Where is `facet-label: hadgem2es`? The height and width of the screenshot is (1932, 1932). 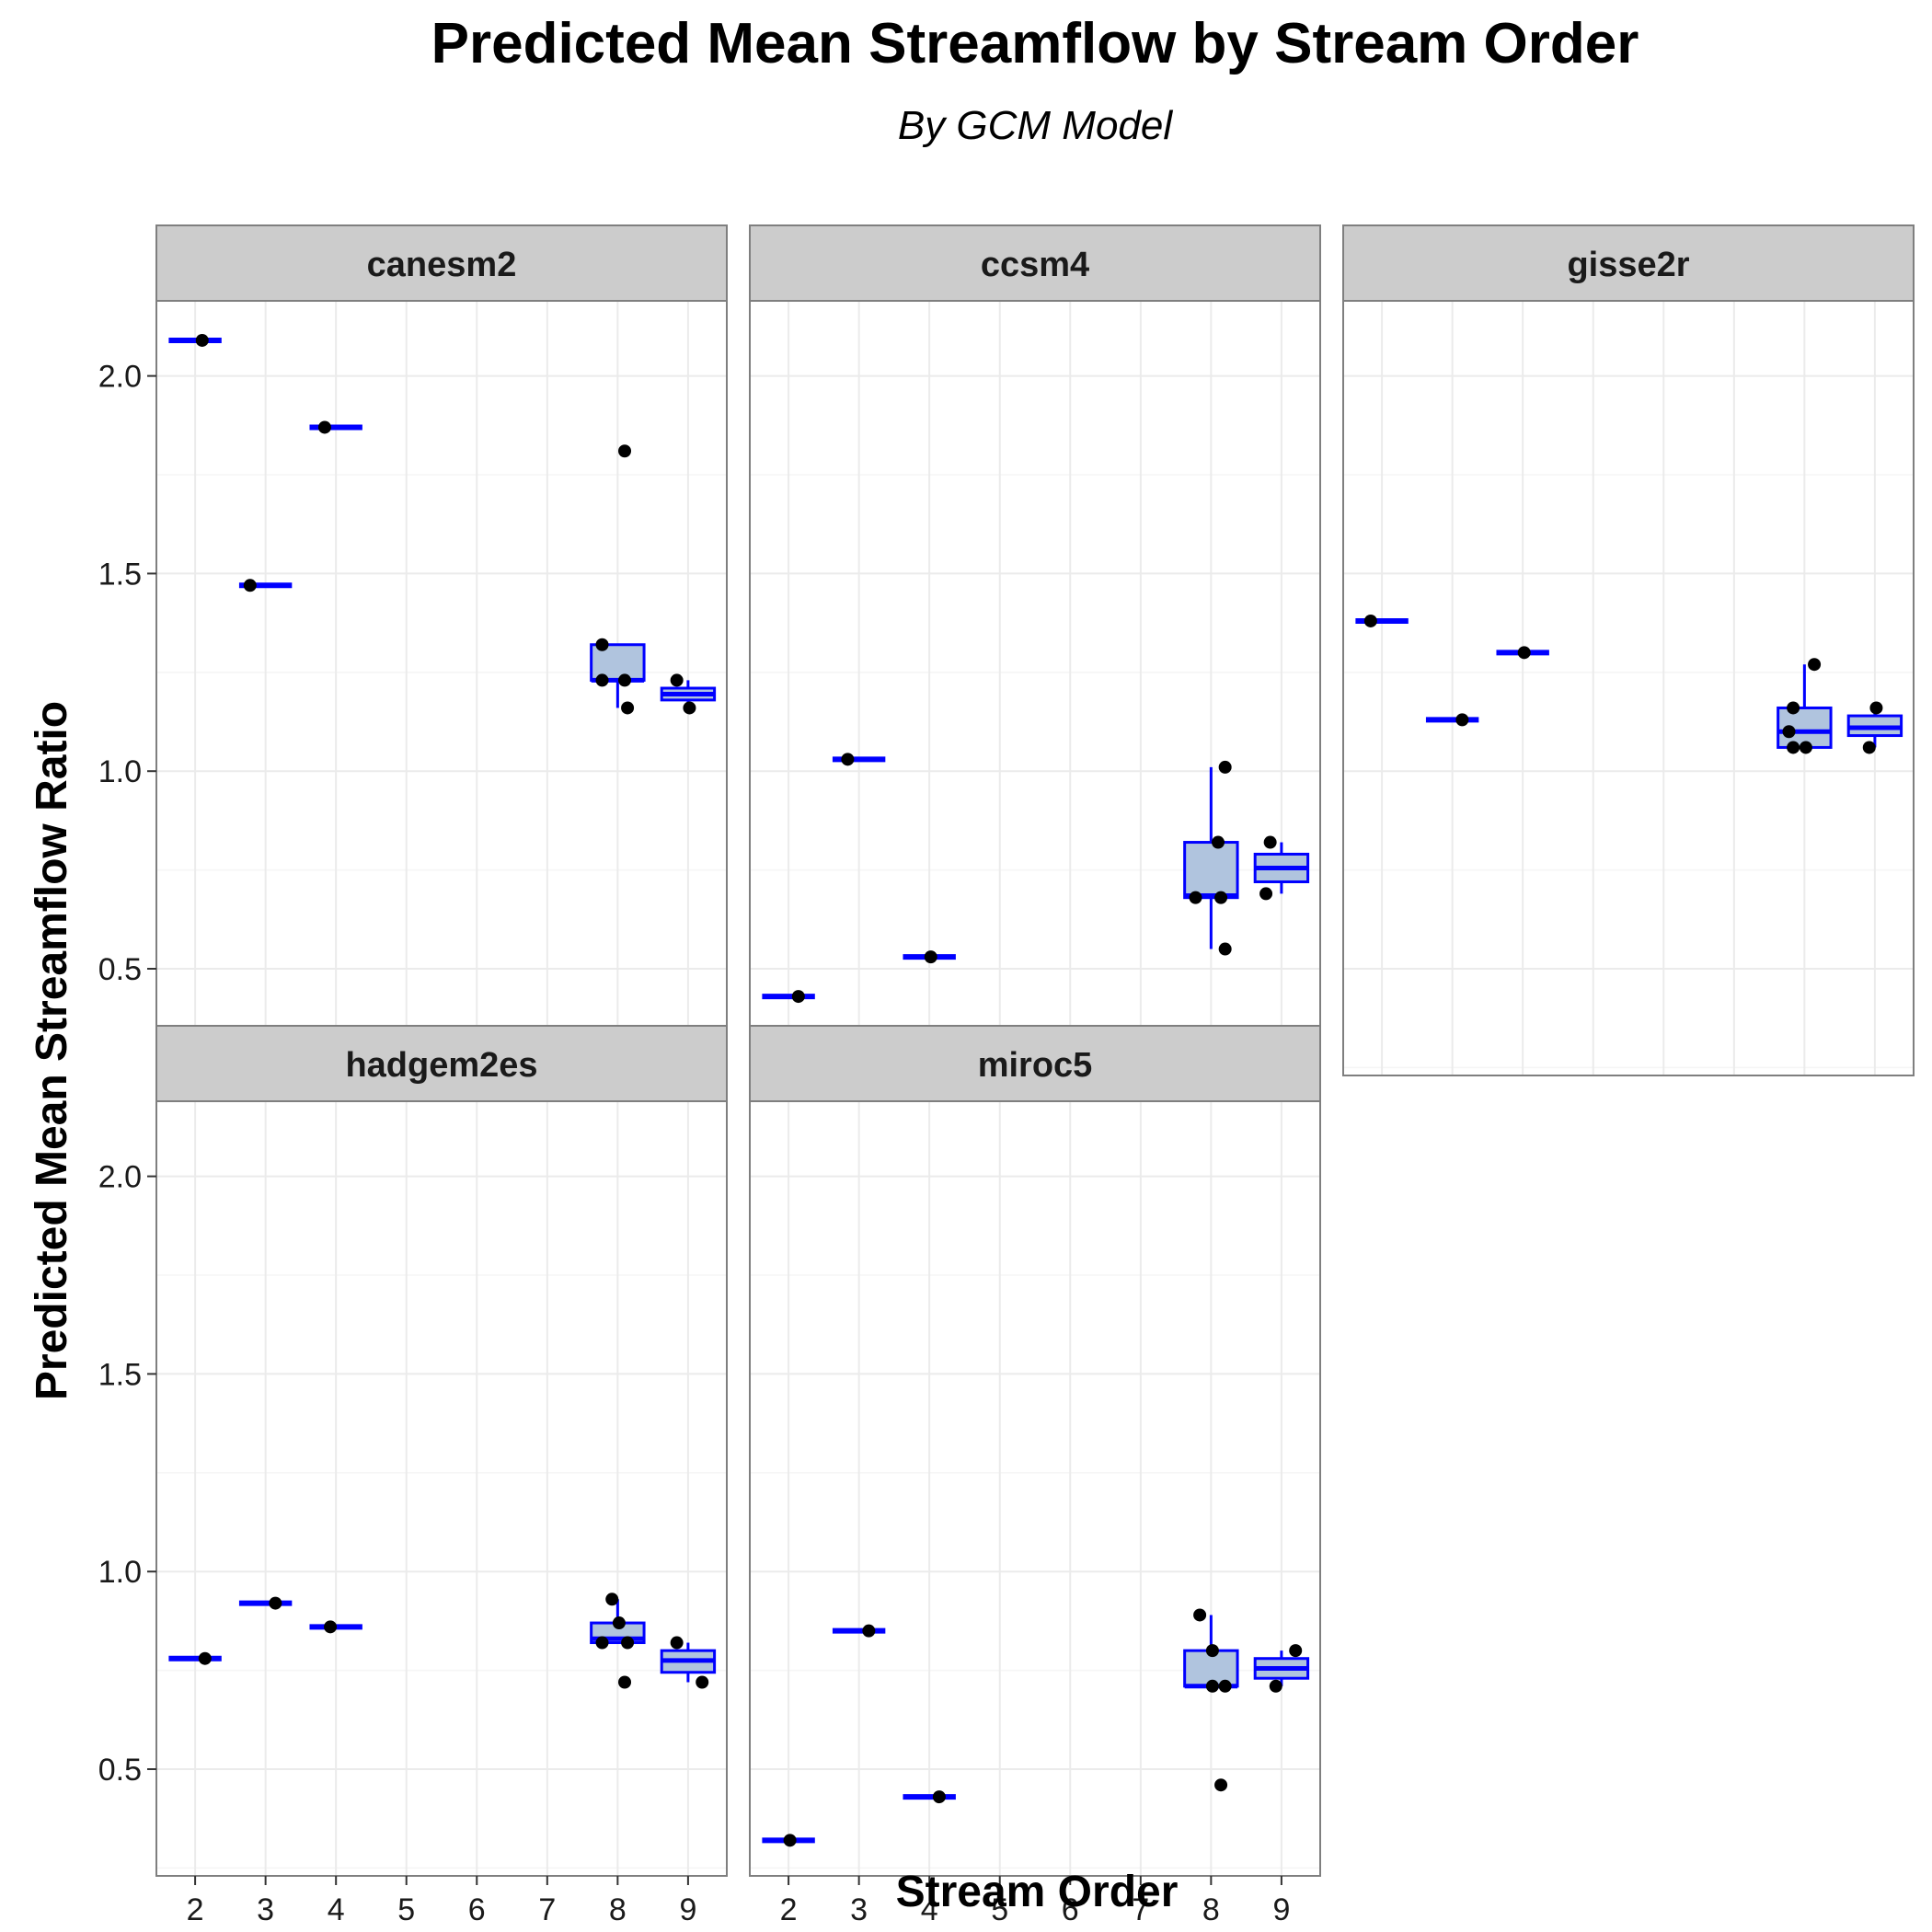
facet-label: hadgem2es is located at coordinates (441, 1065).